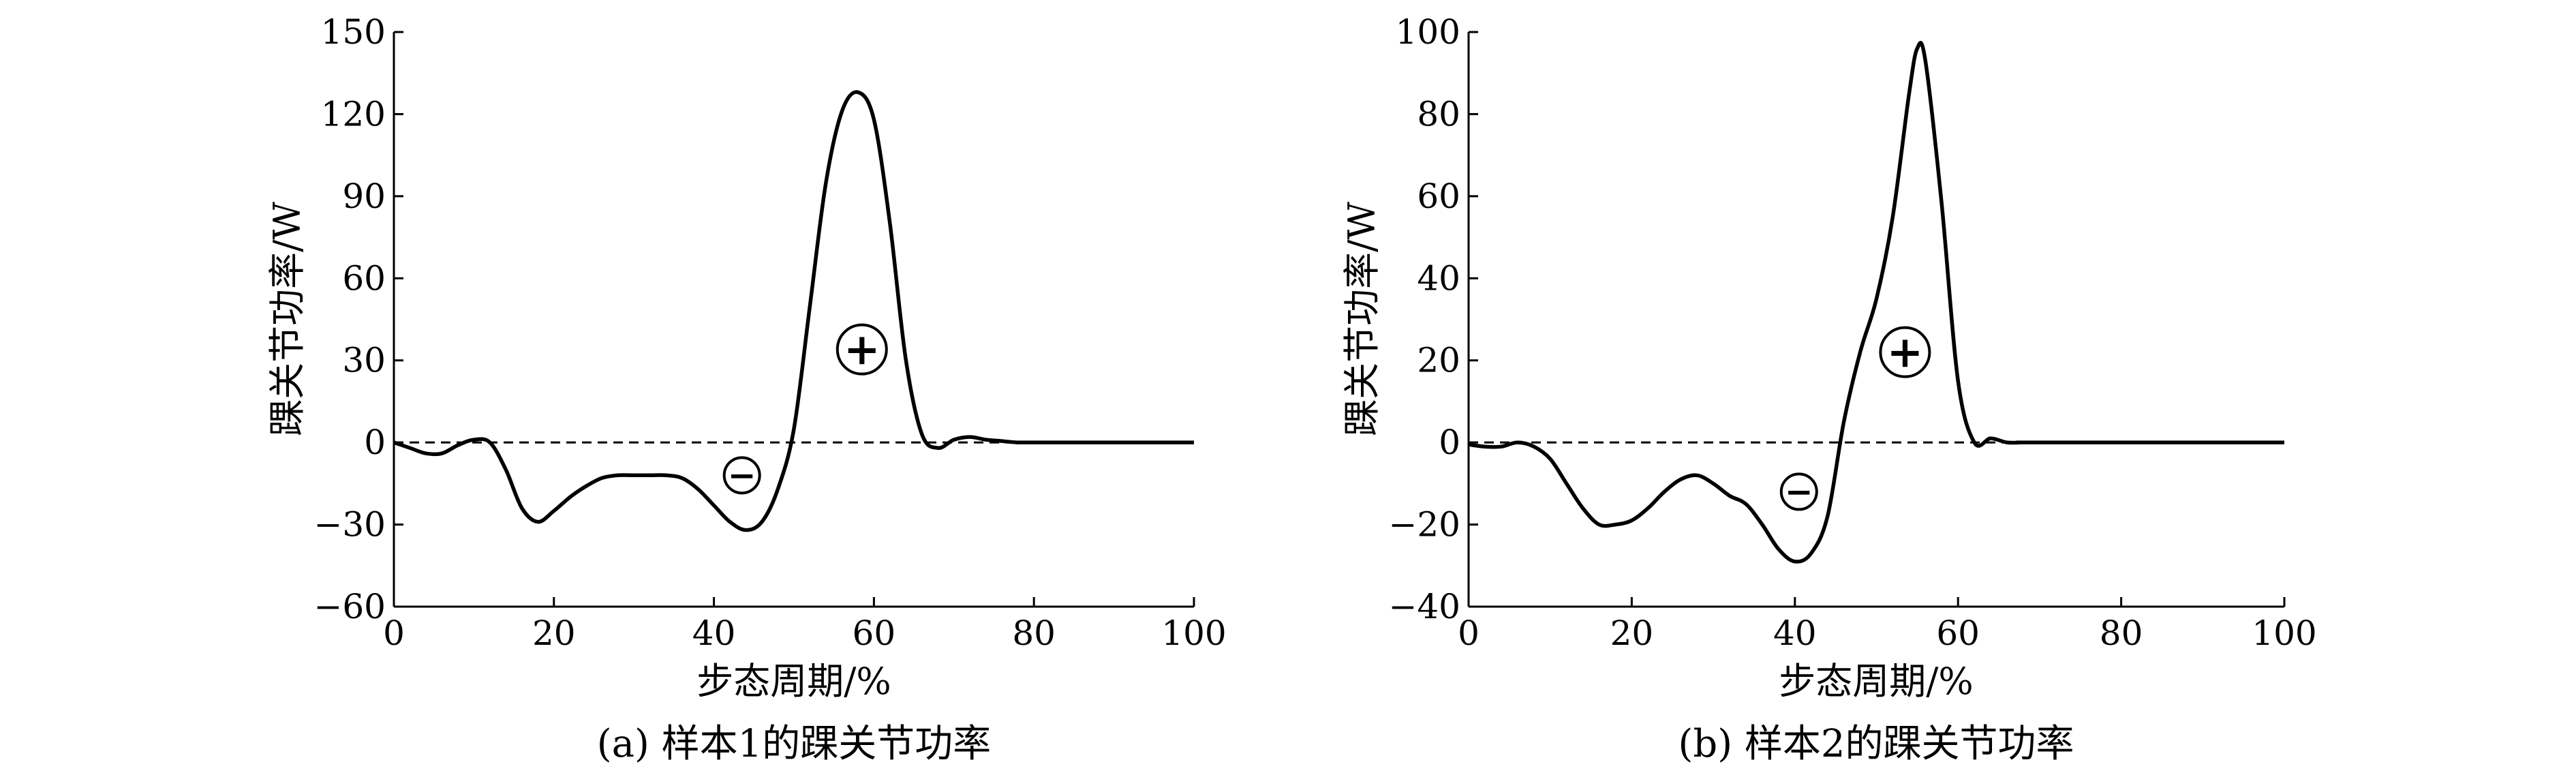 The width and height of the screenshot is (2576, 775). I want to click on y-tick-label: 20, so click(1438, 360).